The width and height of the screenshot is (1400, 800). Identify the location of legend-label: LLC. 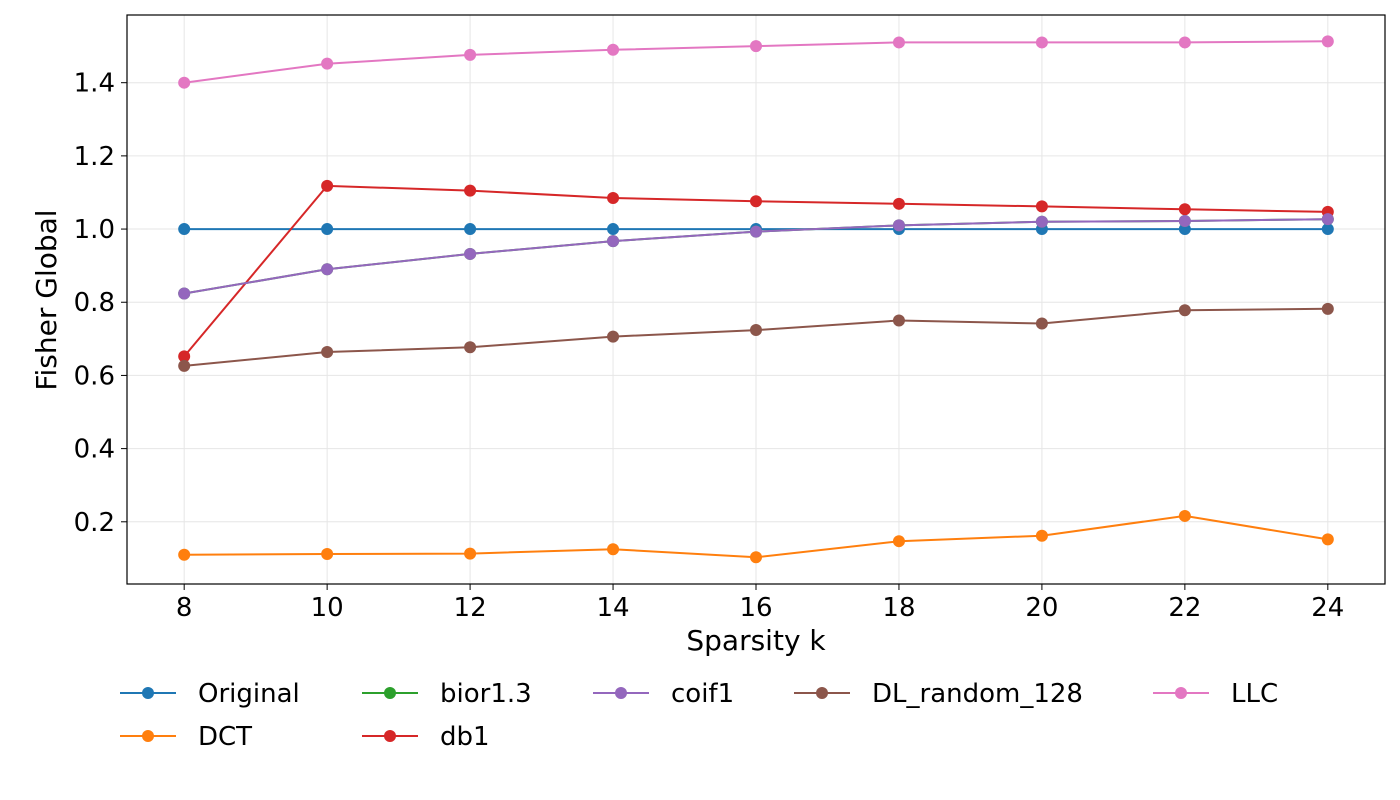
(1254, 694).